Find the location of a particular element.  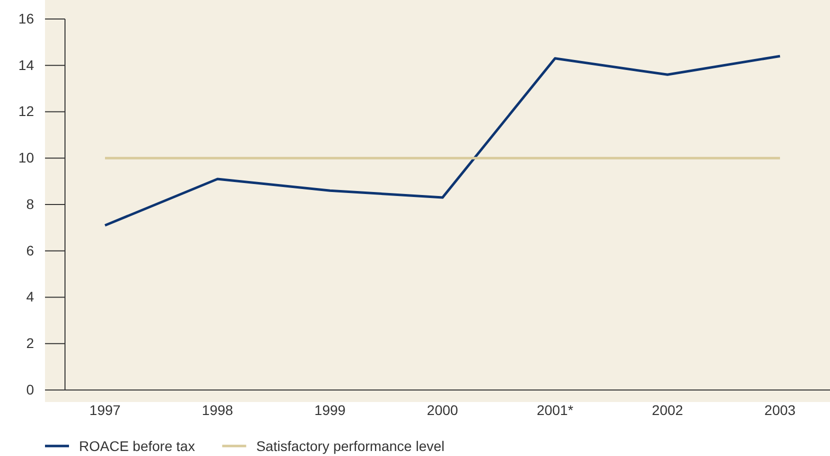

y-tick-label: 4 is located at coordinates (30, 296).